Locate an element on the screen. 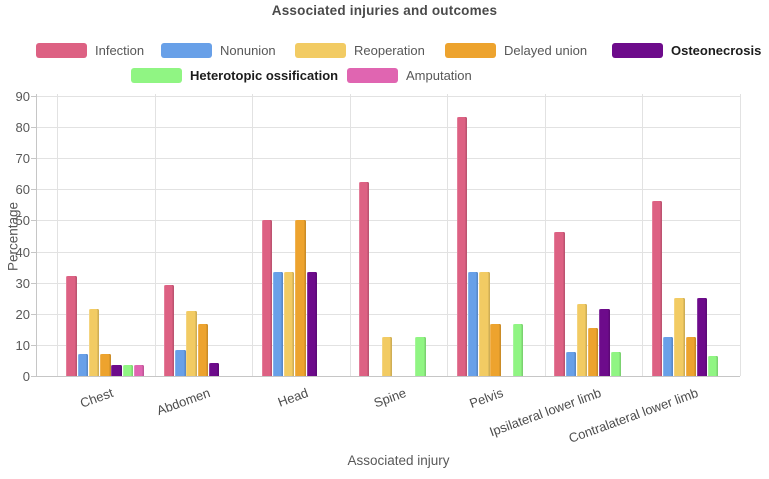  y-tick-label: 70 is located at coordinates (22, 159).